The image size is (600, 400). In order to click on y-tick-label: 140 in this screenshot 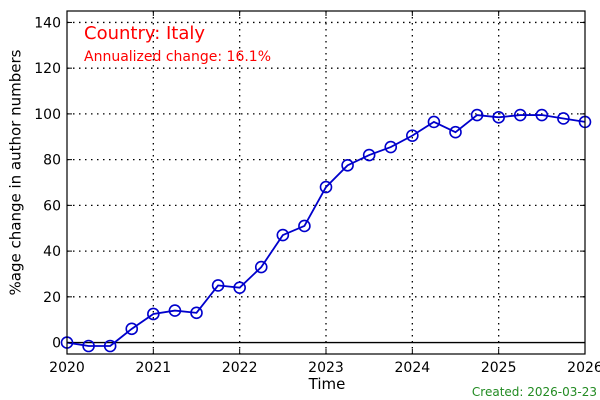, I will do `click(47, 23)`.